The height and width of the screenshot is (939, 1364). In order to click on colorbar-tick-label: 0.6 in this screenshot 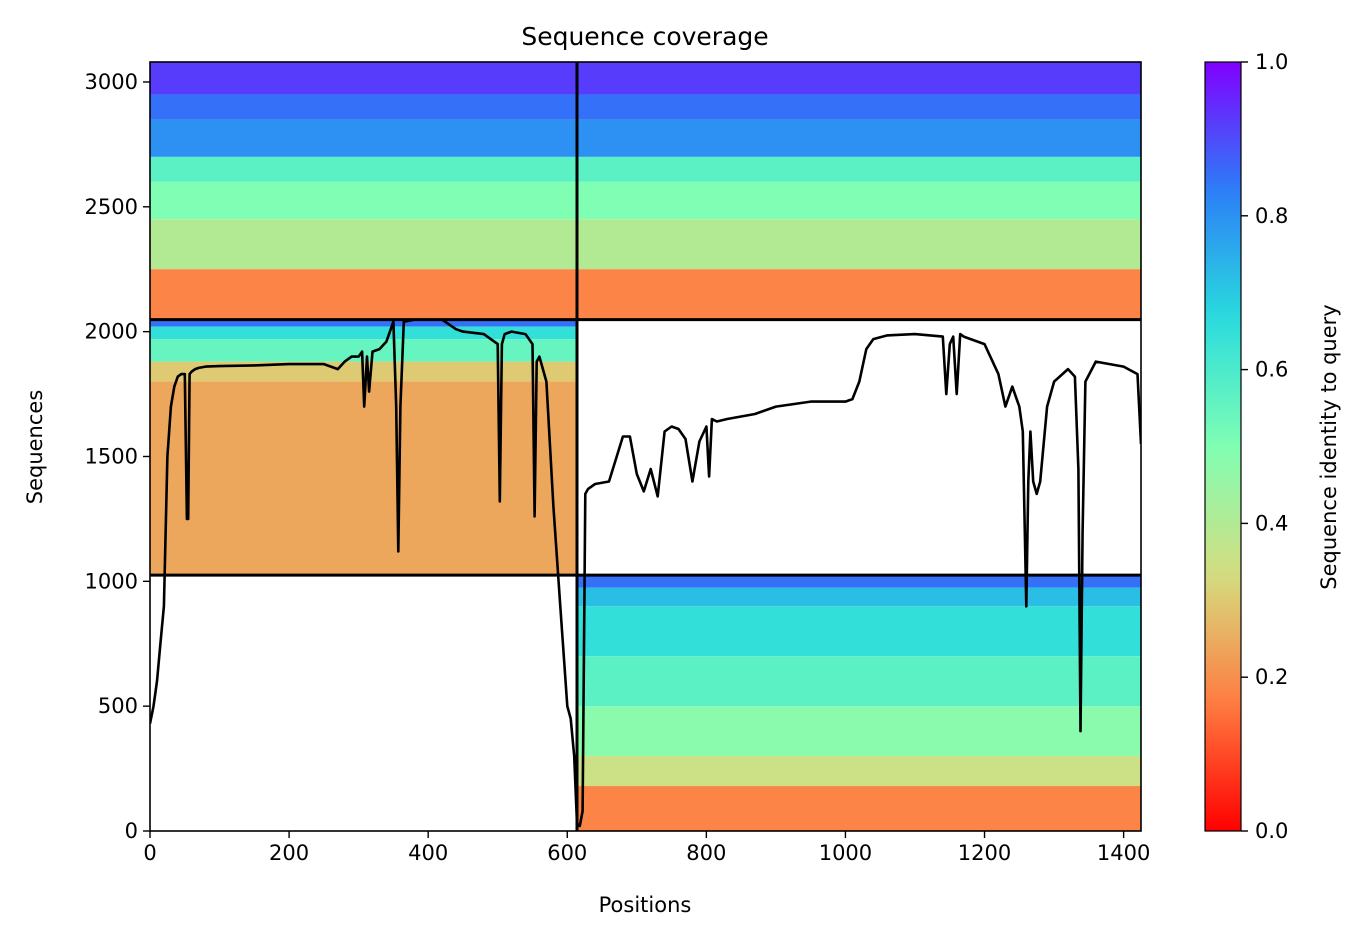, I will do `click(1271, 370)`.